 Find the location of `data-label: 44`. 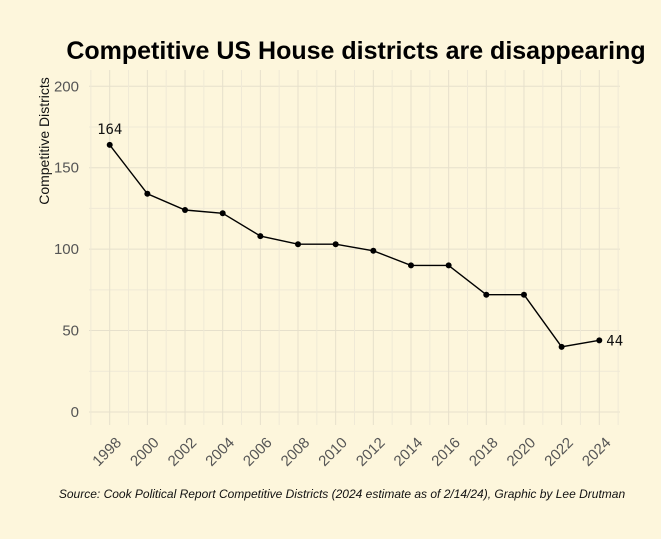

data-label: 44 is located at coordinates (614, 341).